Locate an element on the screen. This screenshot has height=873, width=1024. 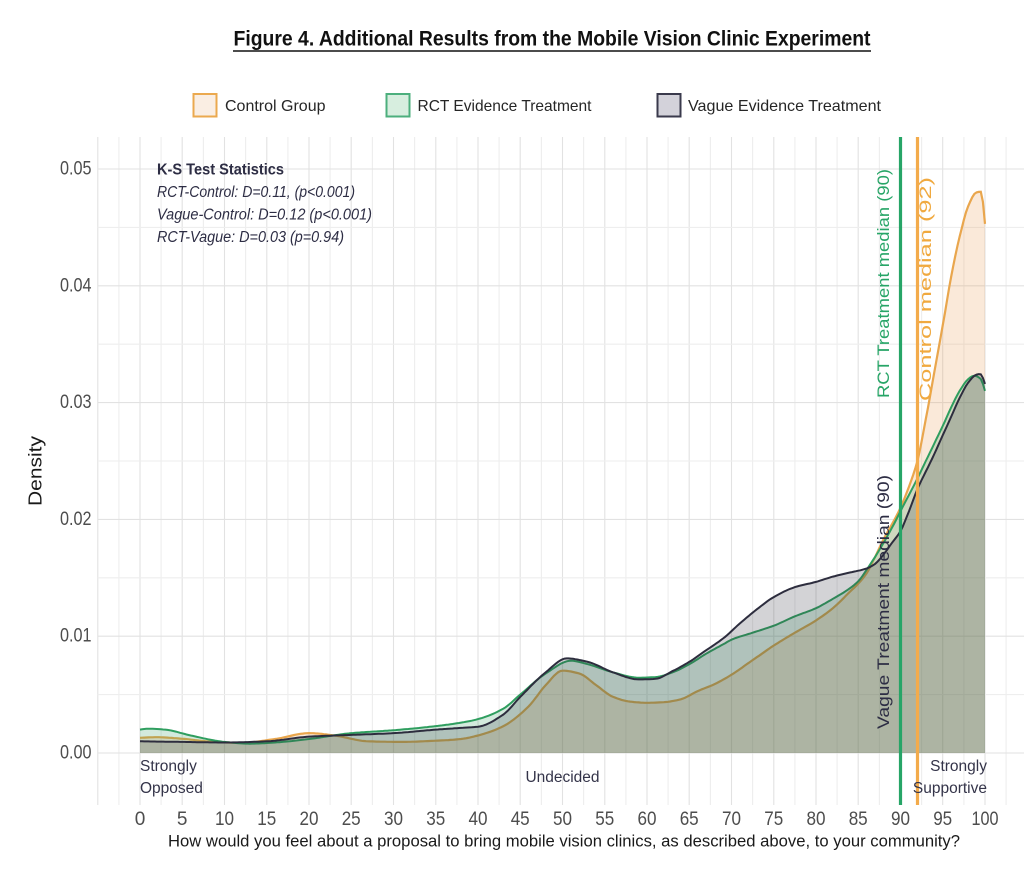
svg-text: 60 is located at coordinates (647, 819).